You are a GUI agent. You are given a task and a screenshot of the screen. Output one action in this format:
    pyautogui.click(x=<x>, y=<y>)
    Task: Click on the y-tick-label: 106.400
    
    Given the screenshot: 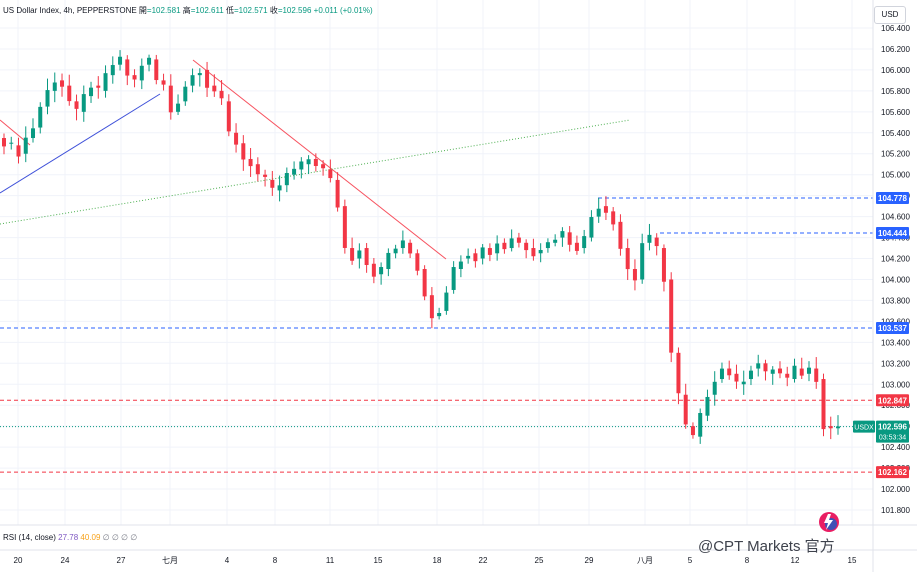 What is the action you would take?
    pyautogui.click(x=895, y=28)
    